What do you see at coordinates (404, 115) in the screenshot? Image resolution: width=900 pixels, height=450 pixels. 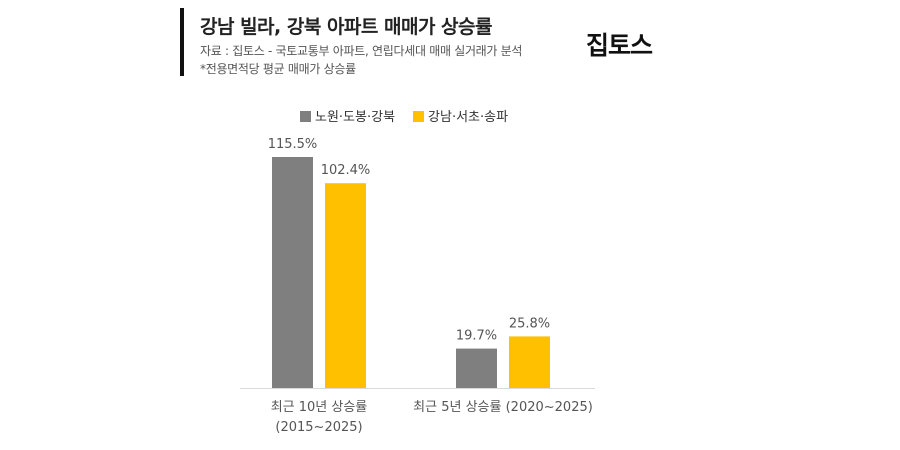 I see `legend: 노원·도봉·강북 강남·서초·송파` at bounding box center [404, 115].